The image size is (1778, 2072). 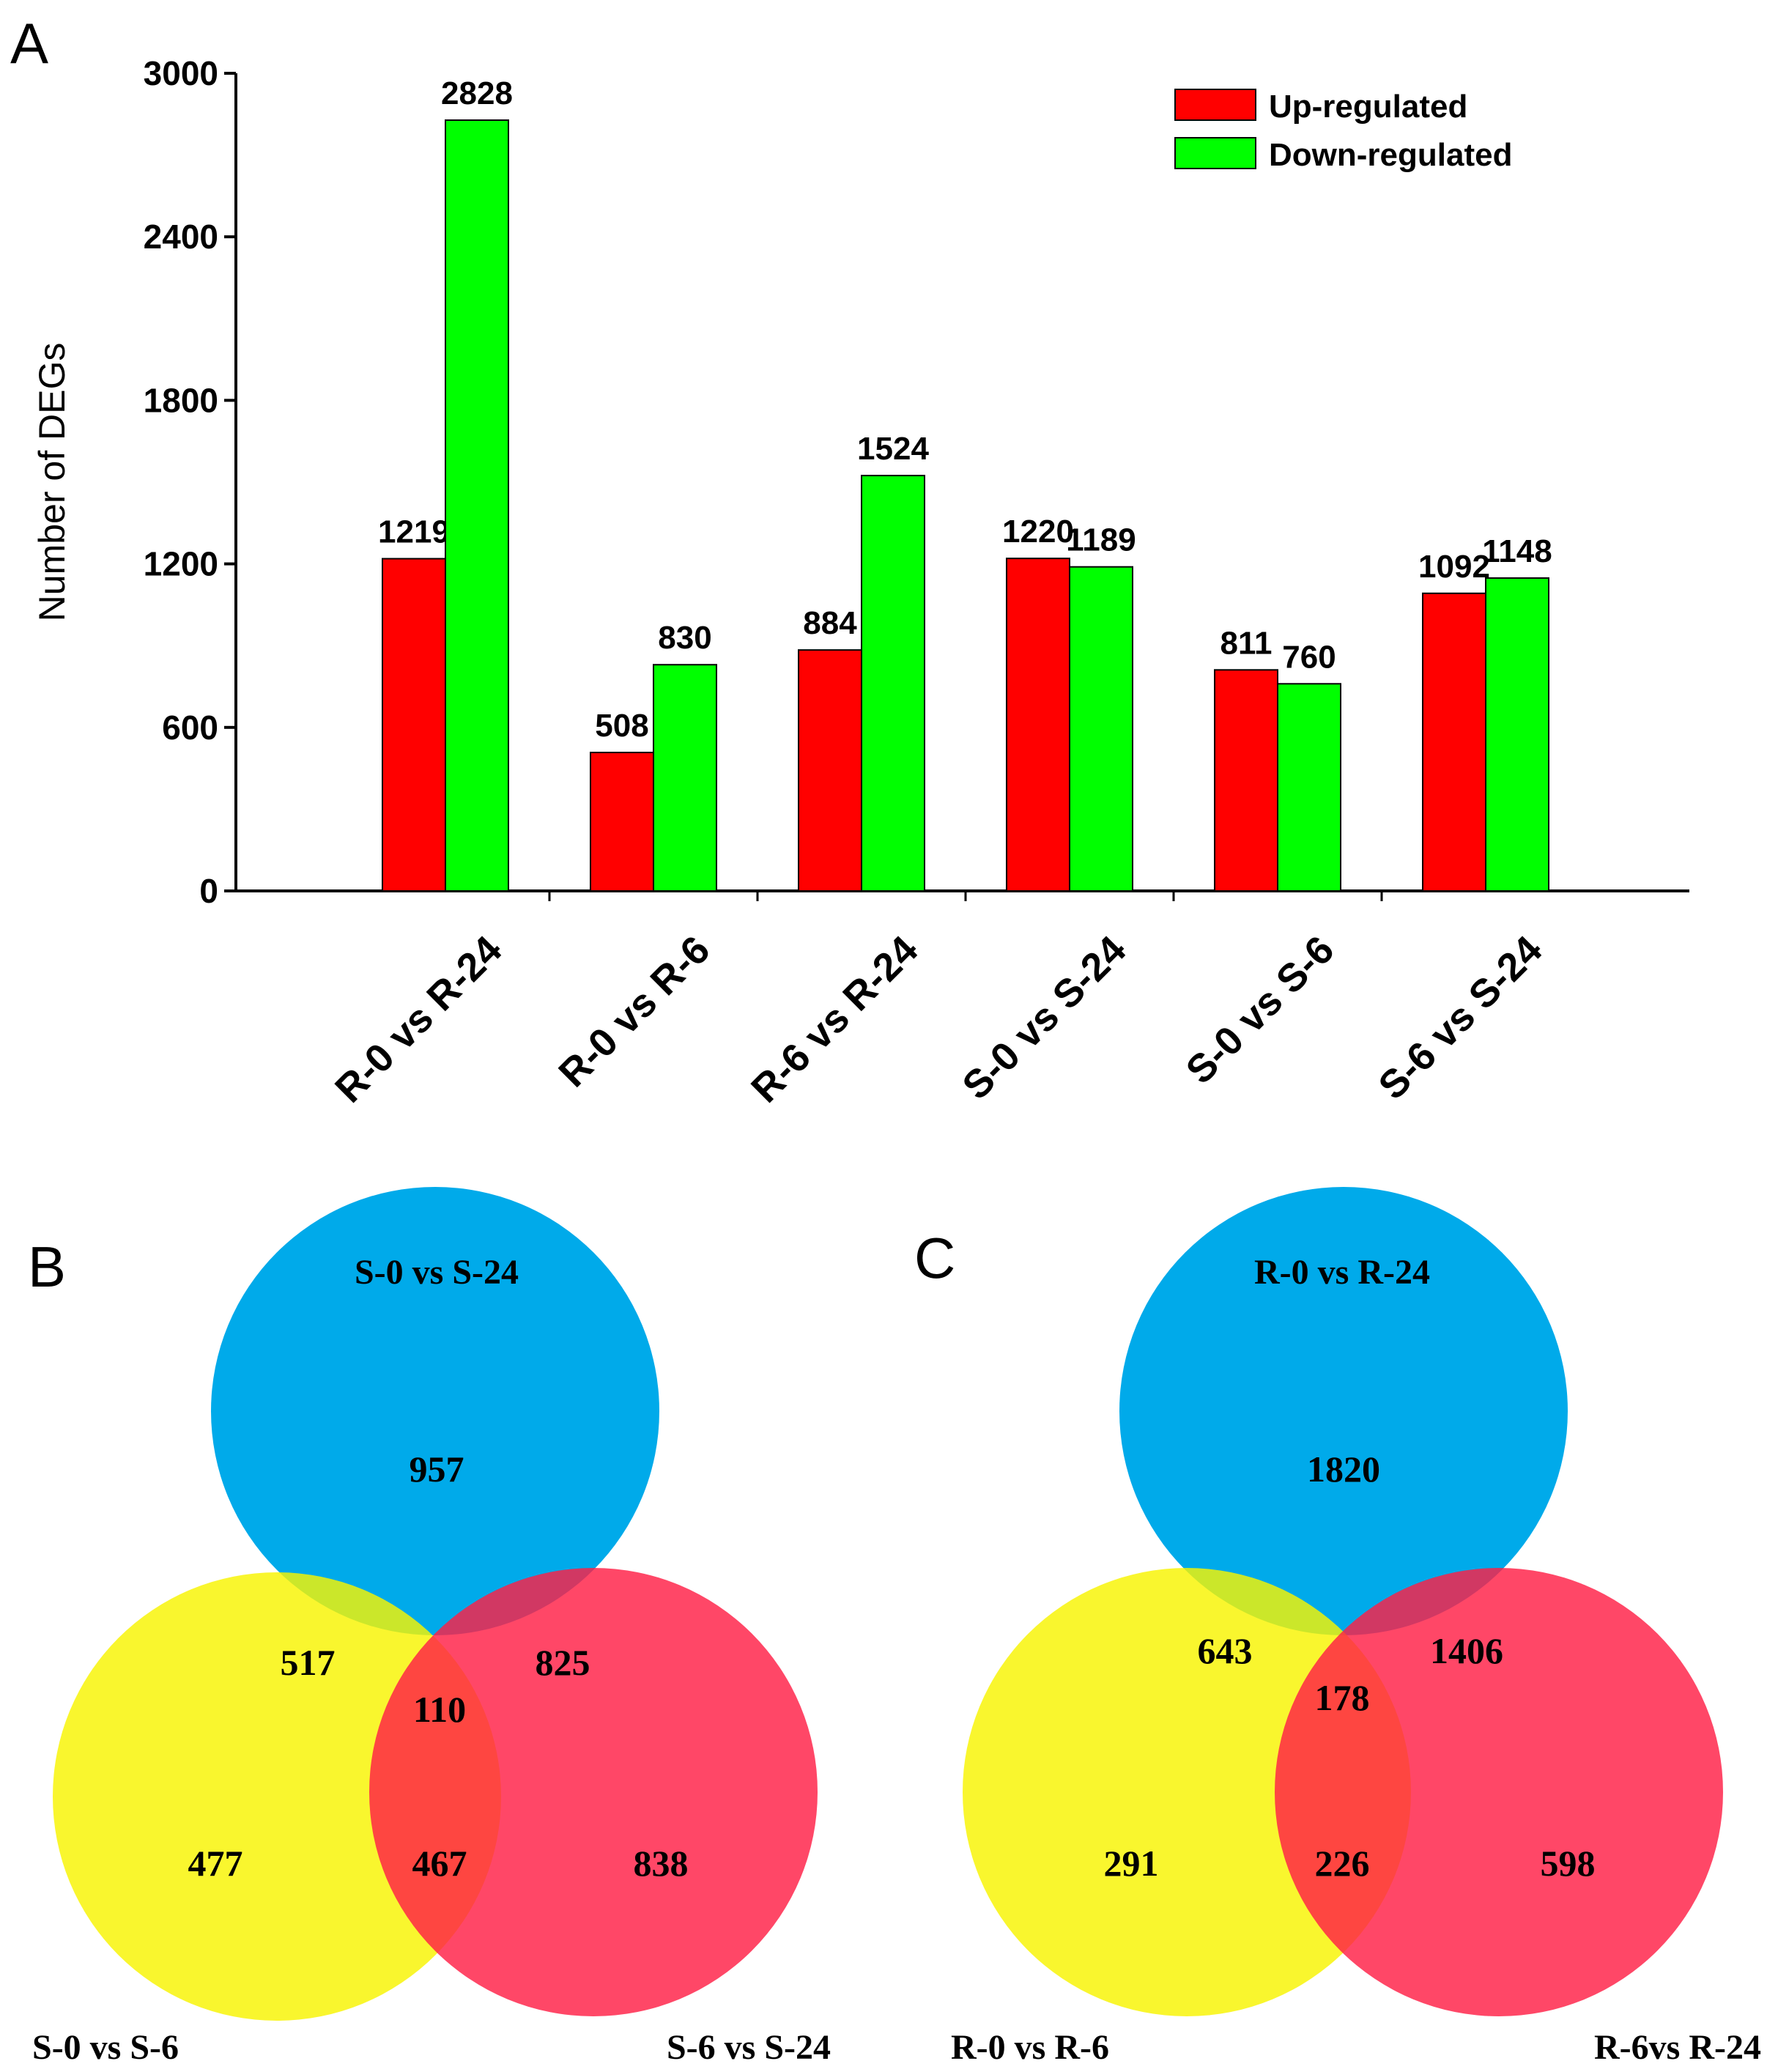 I want to click on venn-b-left-label: S-0 vs S-6, so click(x=105, y=2047).